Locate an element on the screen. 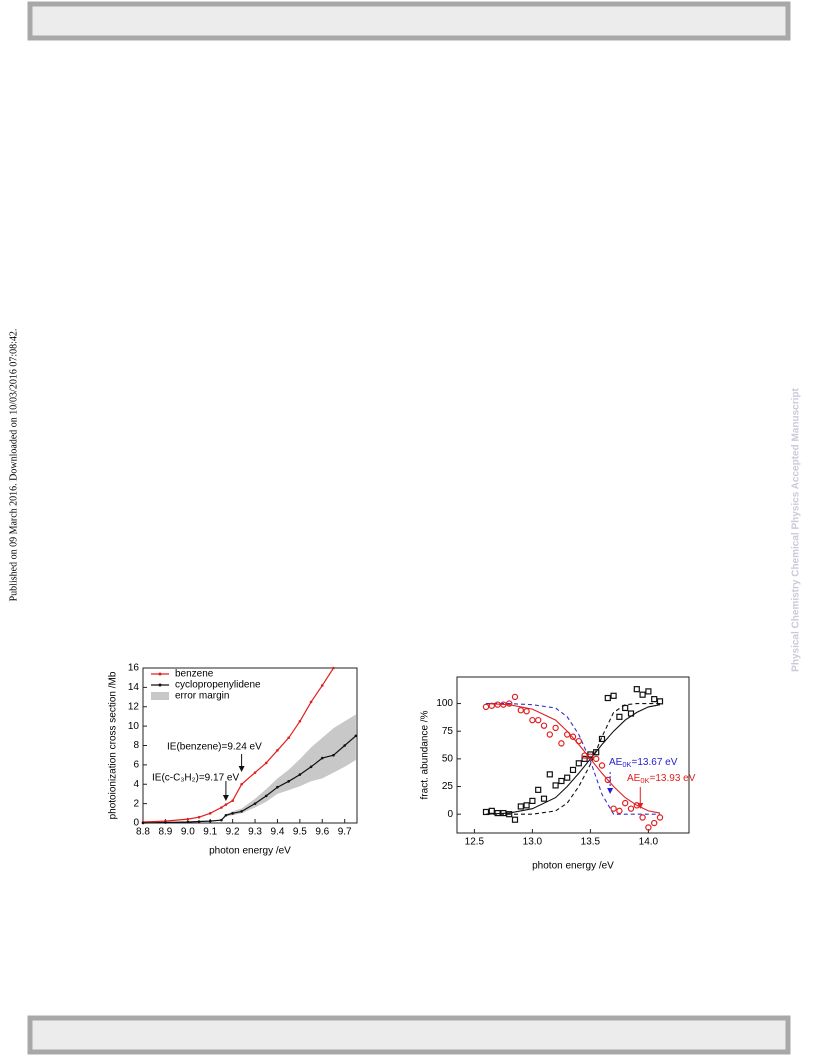 Image resolution: width=816 pixels, height=1056 pixels. plot-frame is located at coordinates (573, 755).